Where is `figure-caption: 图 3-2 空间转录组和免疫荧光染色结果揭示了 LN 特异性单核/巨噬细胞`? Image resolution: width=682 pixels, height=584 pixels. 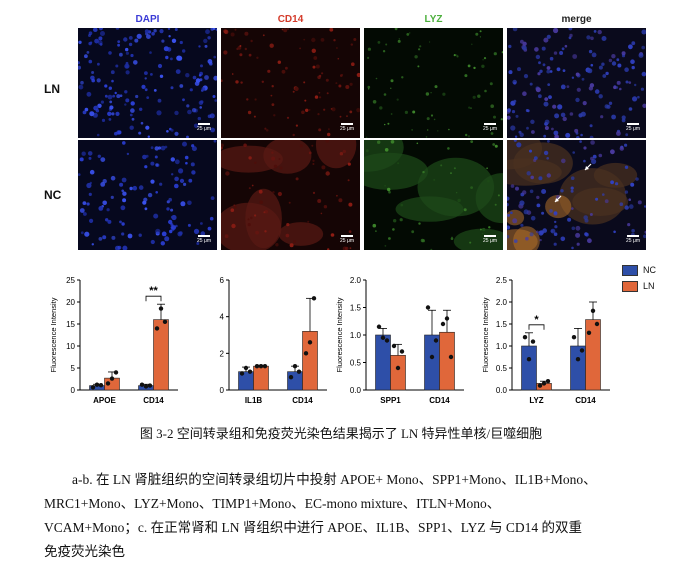 figure-caption: 图 3-2 空间转录组和免疫荧光染色结果揭示了 LN 特异性单核/巨噬细胞 is located at coordinates (341, 433).